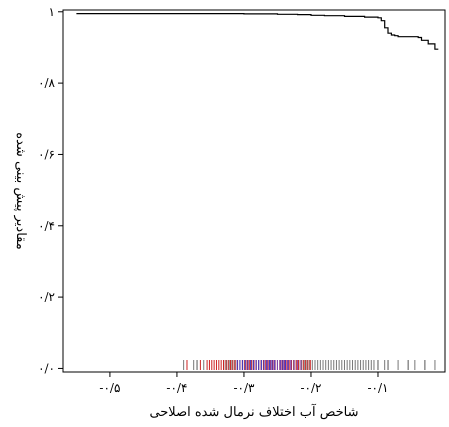 The width and height of the screenshot is (449, 427). Describe the element at coordinates (176, 388) in the screenshot. I see `x-tick-label: -۰/۴` at that location.